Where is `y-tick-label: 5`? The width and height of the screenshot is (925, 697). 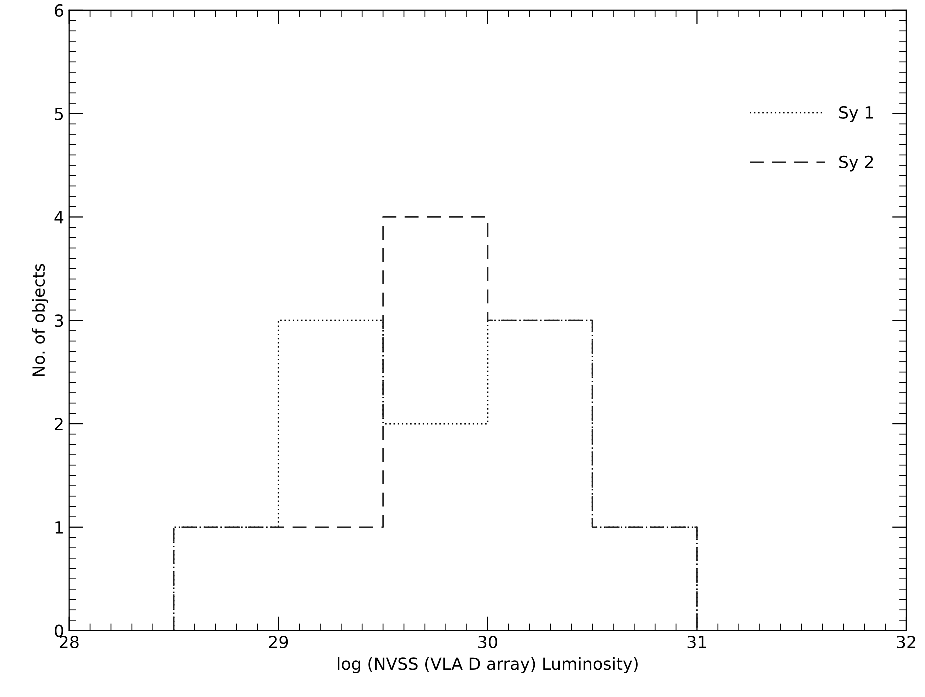 y-tick-label: 5 is located at coordinates (59, 114).